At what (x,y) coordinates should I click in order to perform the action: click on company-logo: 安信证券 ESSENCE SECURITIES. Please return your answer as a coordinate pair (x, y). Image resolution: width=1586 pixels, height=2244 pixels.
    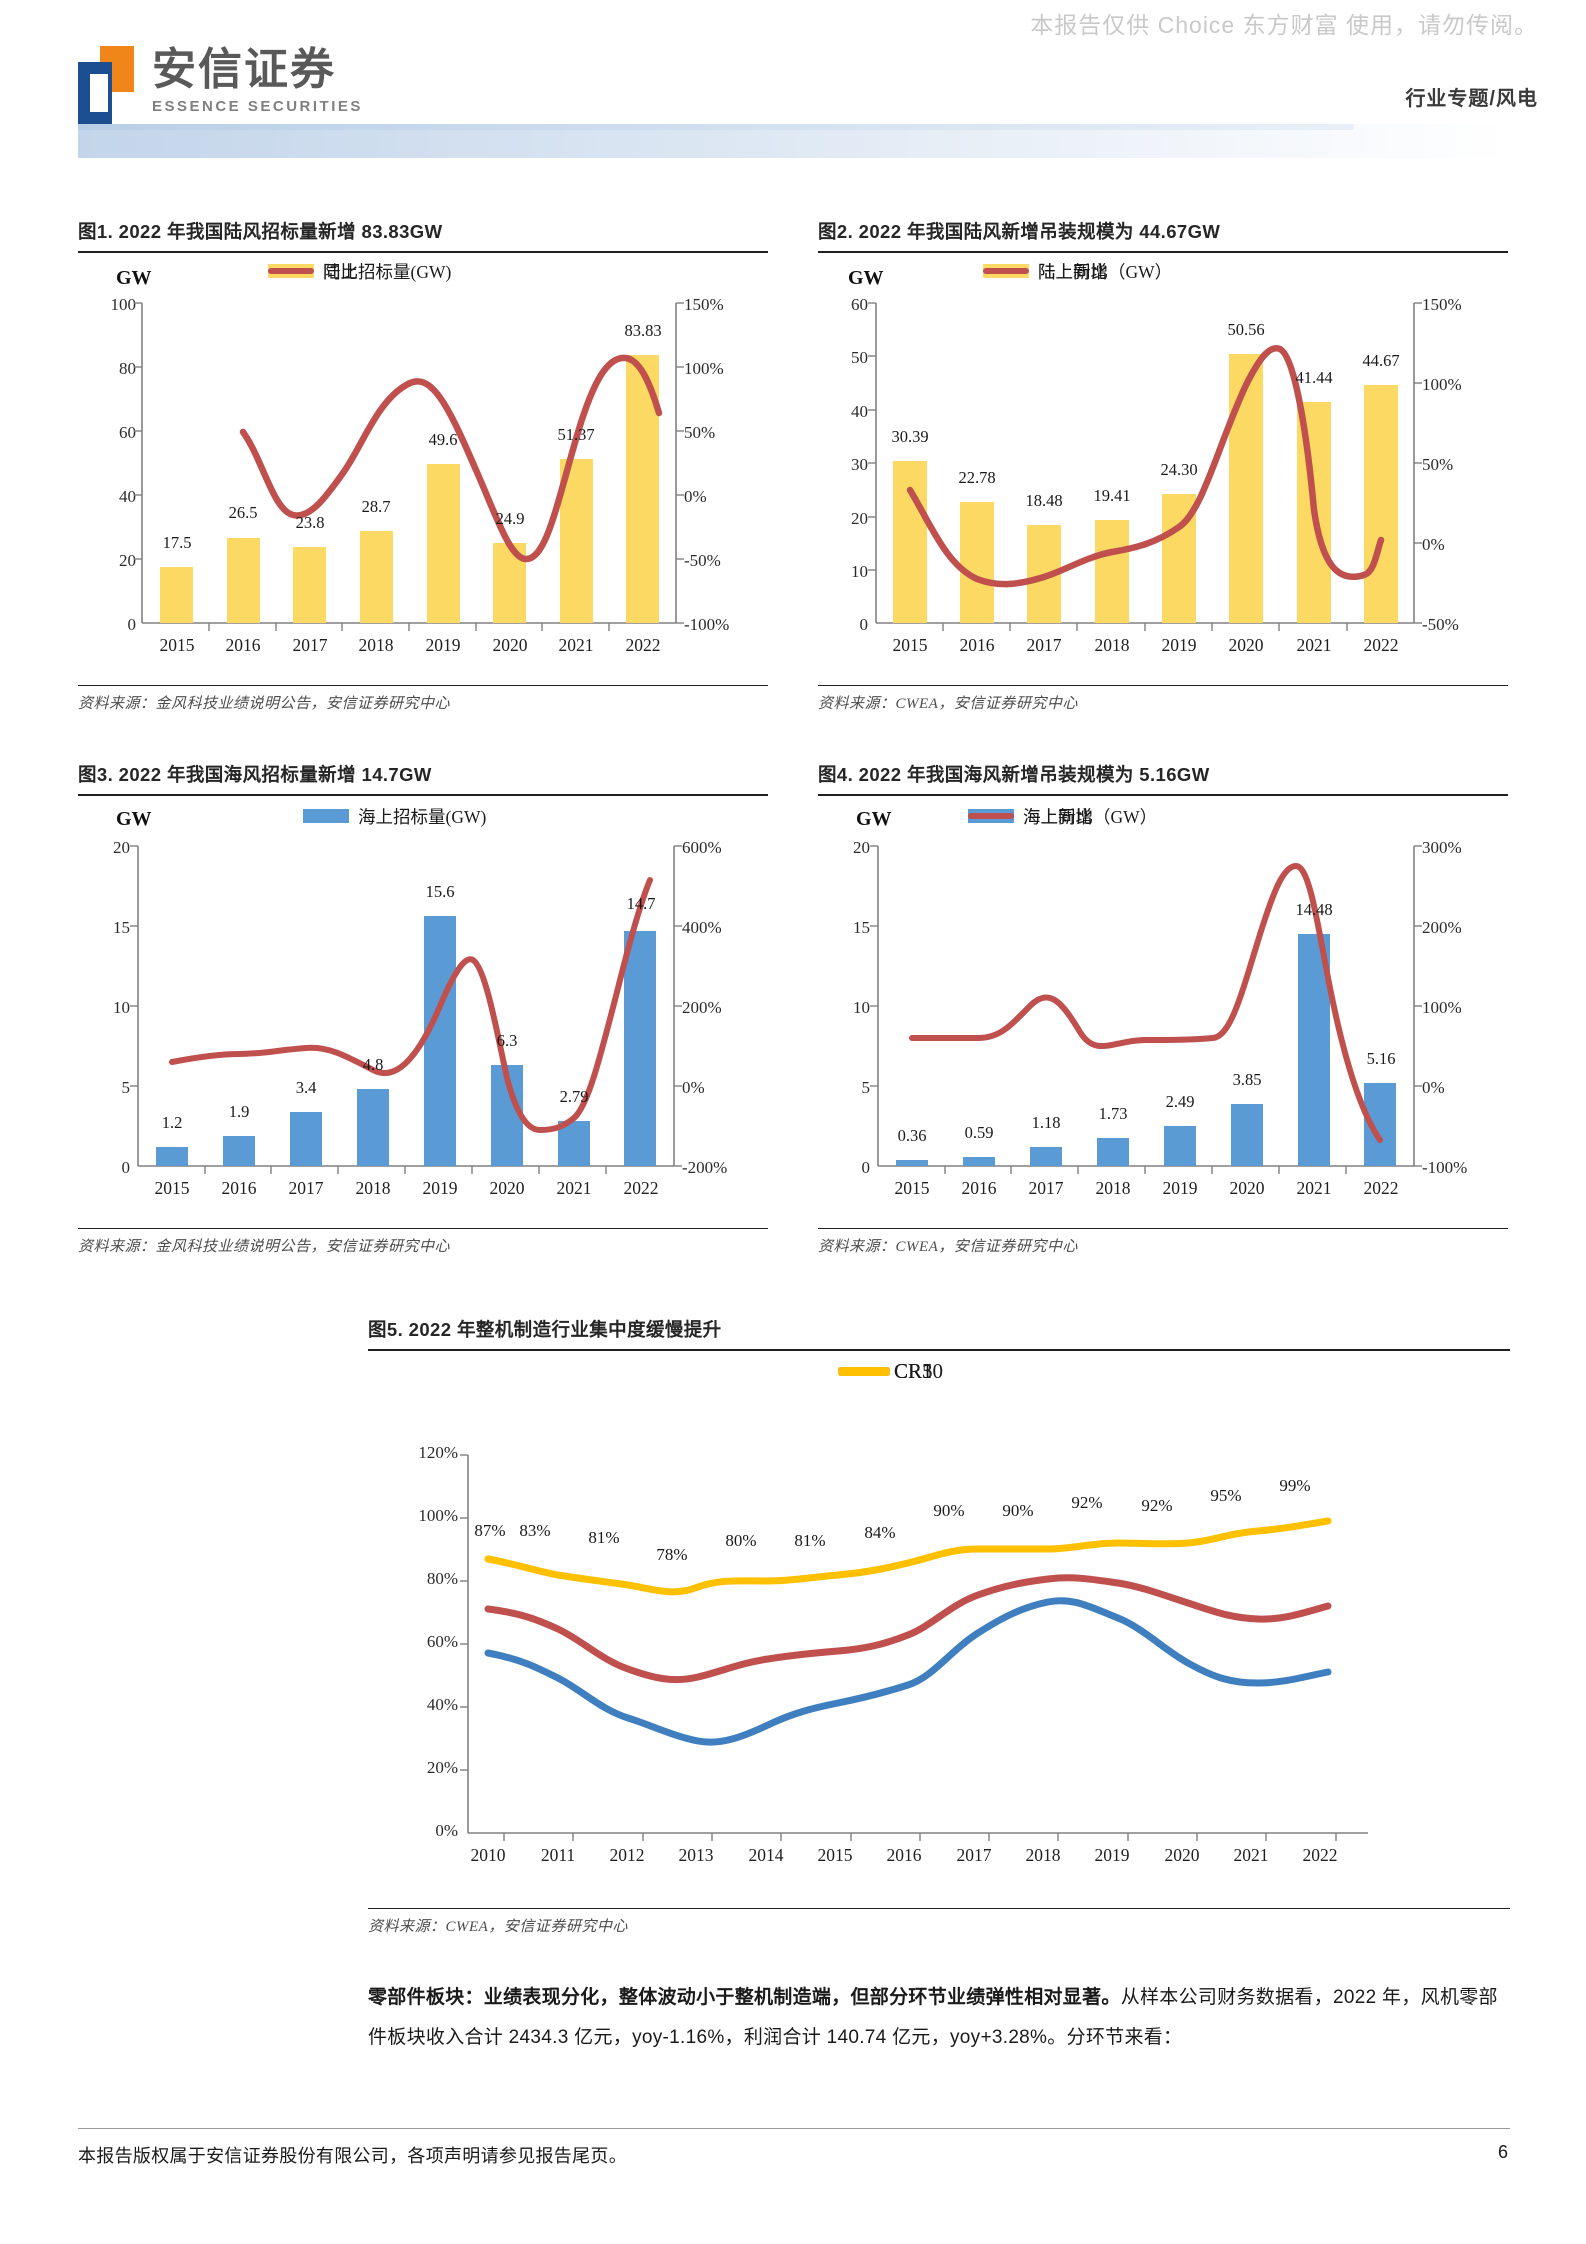
    Looking at the image, I should click on (220, 85).